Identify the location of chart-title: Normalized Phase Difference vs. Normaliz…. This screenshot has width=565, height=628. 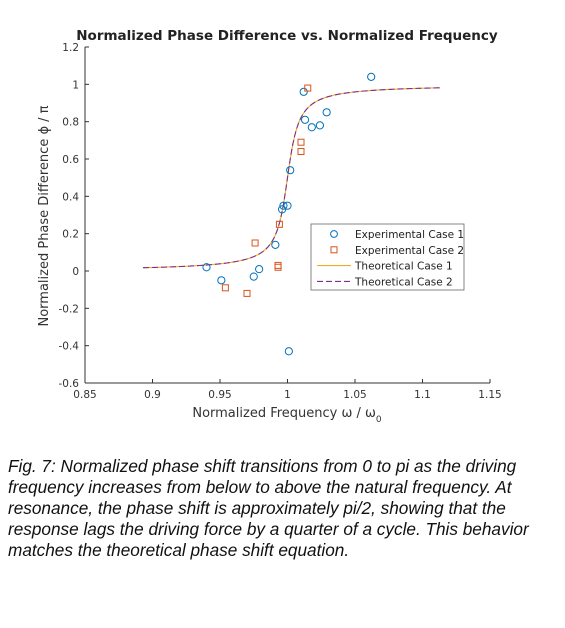
(287, 36).